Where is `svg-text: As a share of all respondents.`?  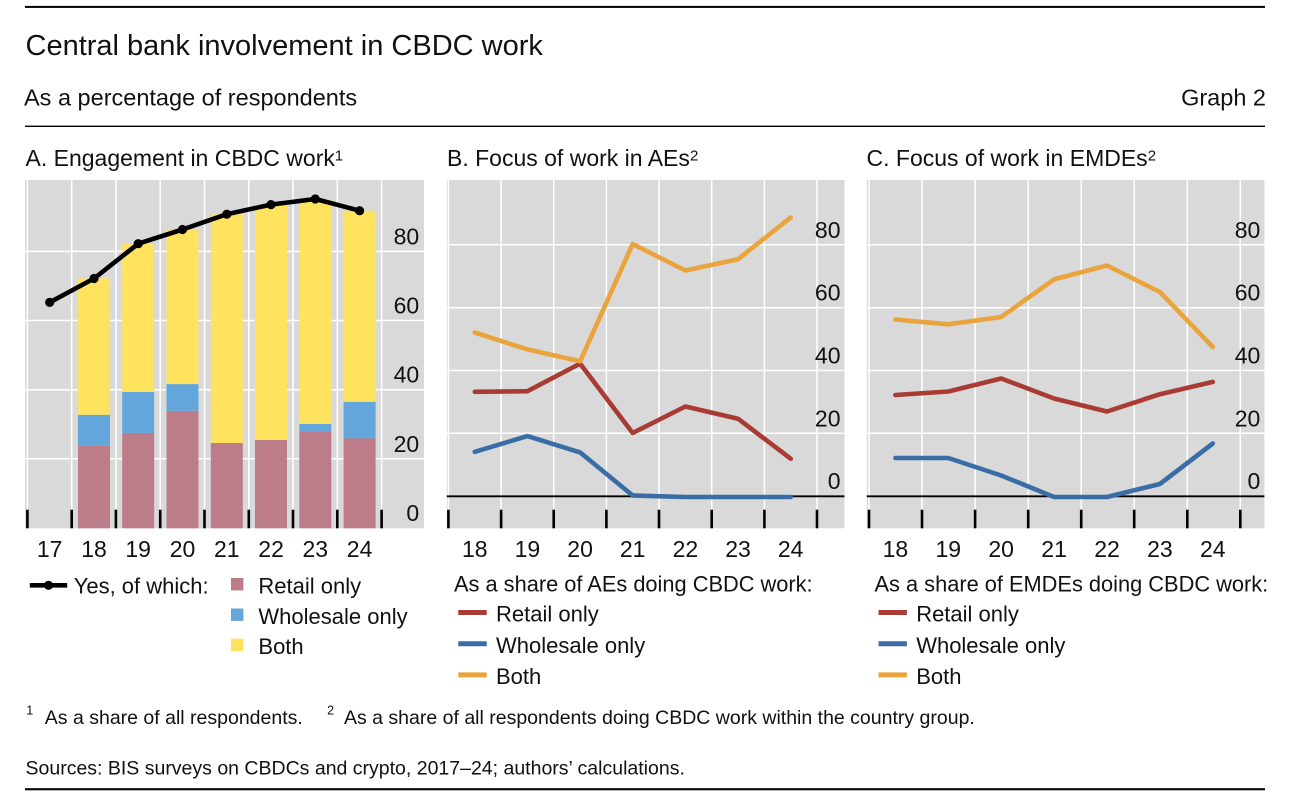 svg-text: As a share of all respondents. is located at coordinates (174, 718).